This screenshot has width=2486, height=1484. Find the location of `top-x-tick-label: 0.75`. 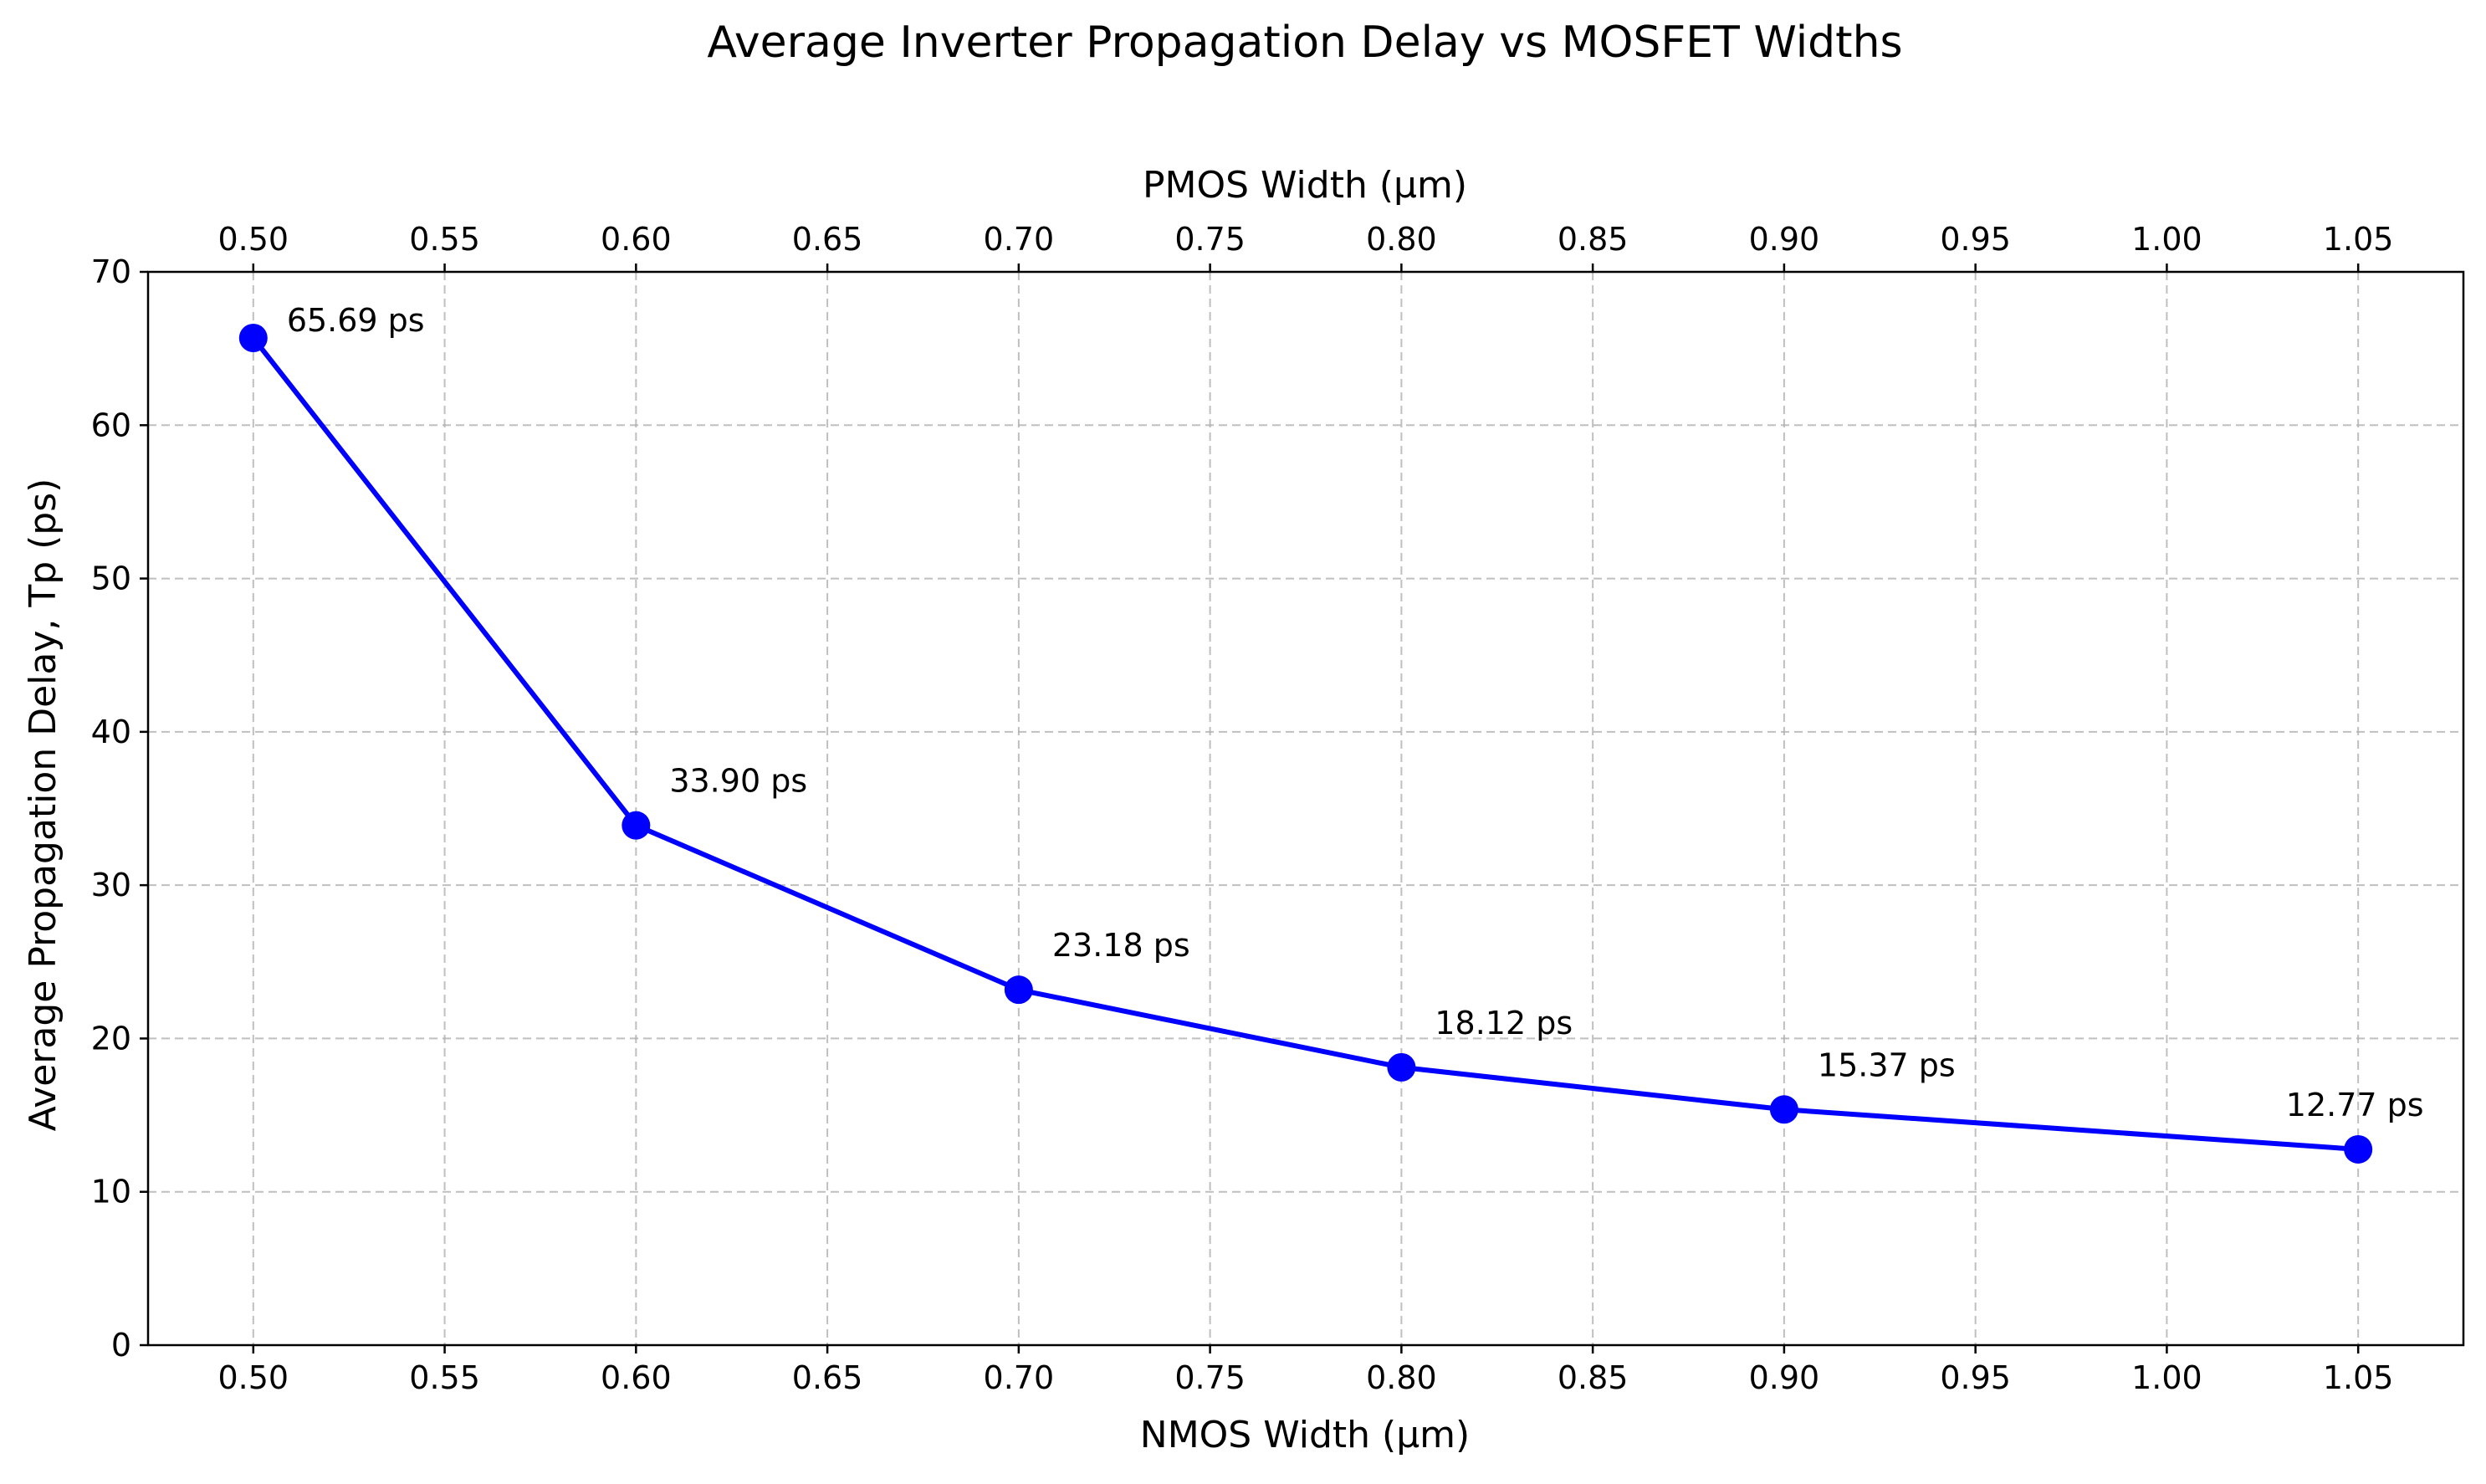

top-x-tick-label: 0.75 is located at coordinates (1210, 239).